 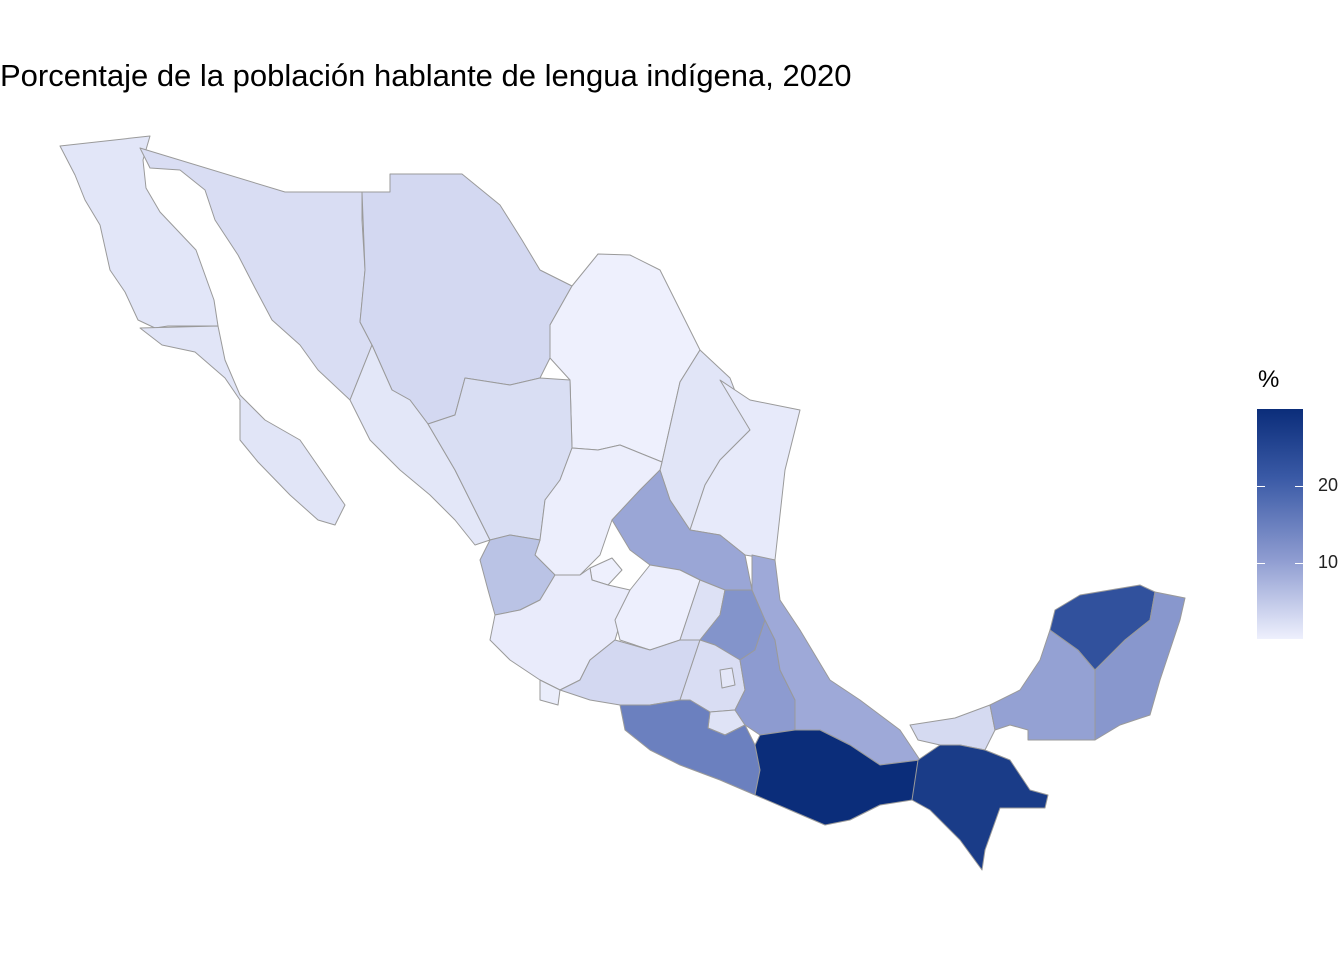 I want to click on state-tabasco, so click(x=952, y=727).